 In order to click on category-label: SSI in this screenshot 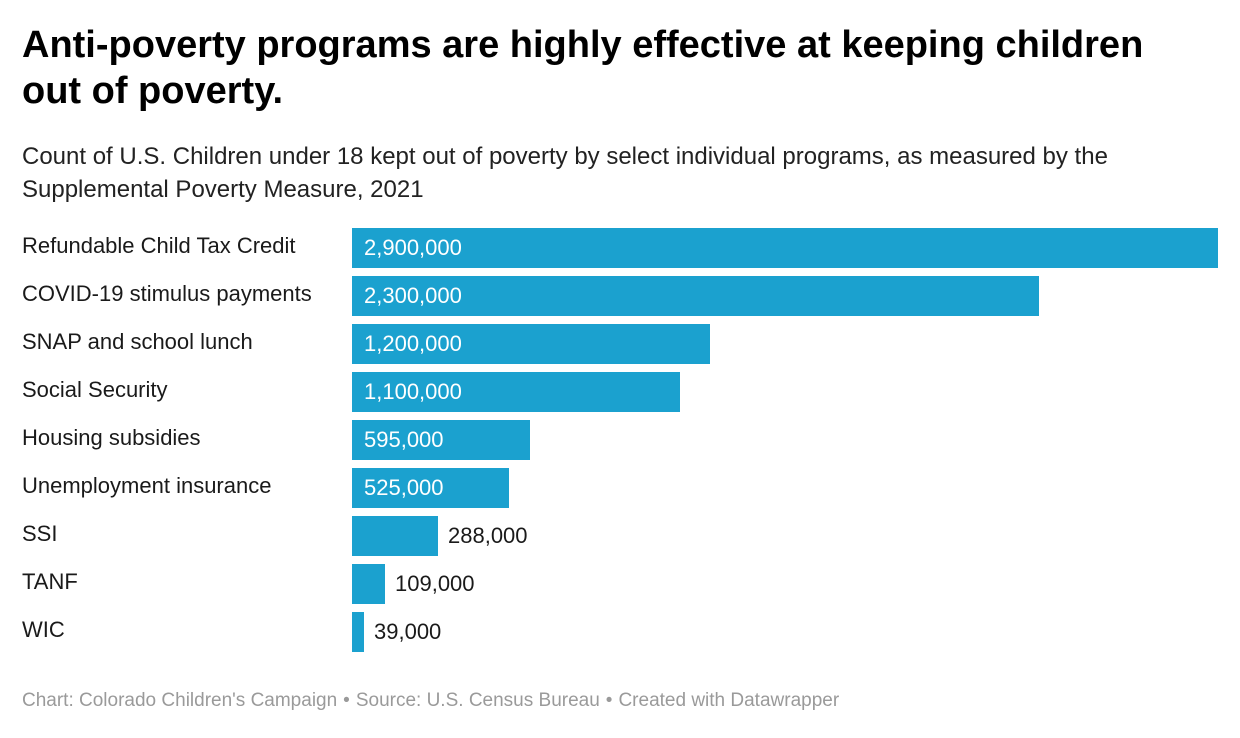, I will do `click(40, 533)`.